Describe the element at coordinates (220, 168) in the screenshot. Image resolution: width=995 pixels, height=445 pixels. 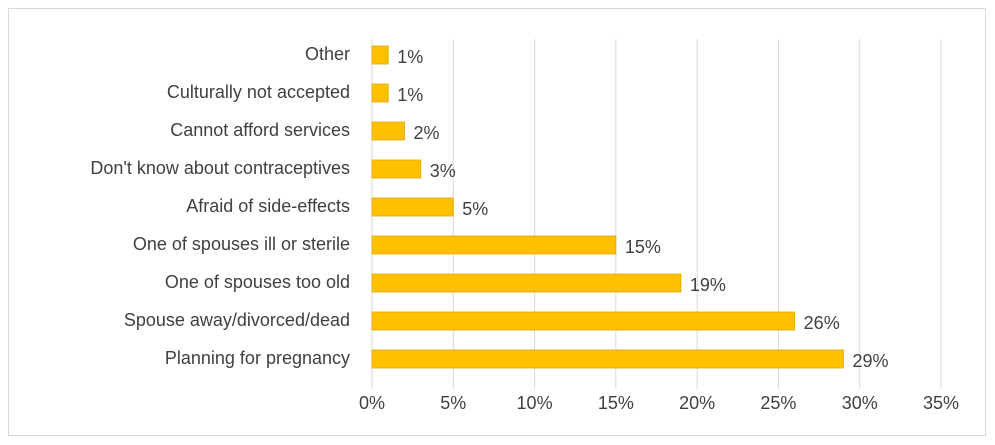
I see `category-label: Don't know about contraceptives` at that location.